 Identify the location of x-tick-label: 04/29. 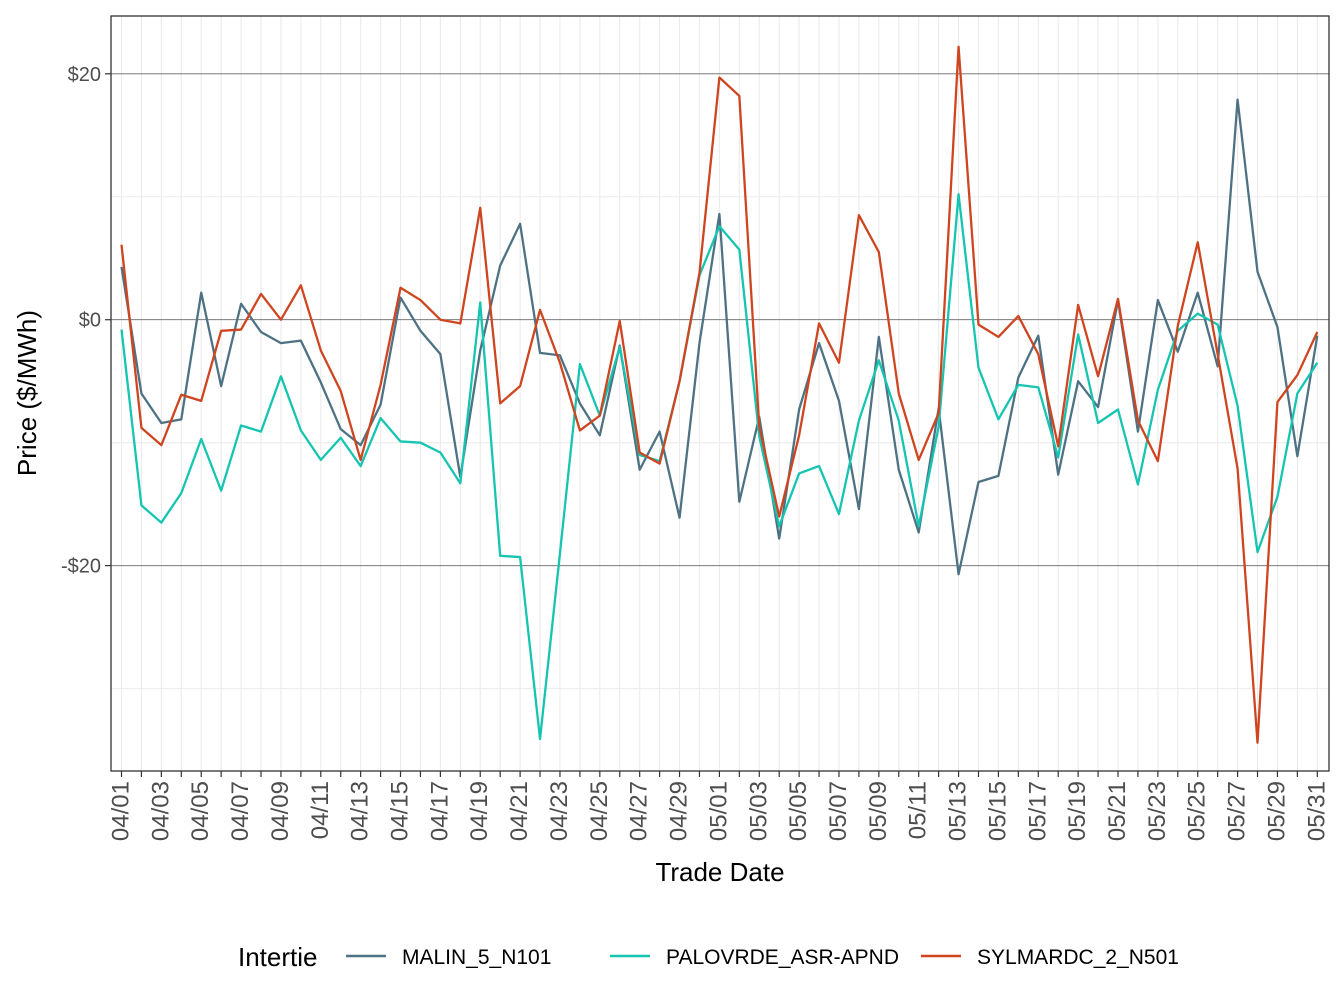
(679, 811).